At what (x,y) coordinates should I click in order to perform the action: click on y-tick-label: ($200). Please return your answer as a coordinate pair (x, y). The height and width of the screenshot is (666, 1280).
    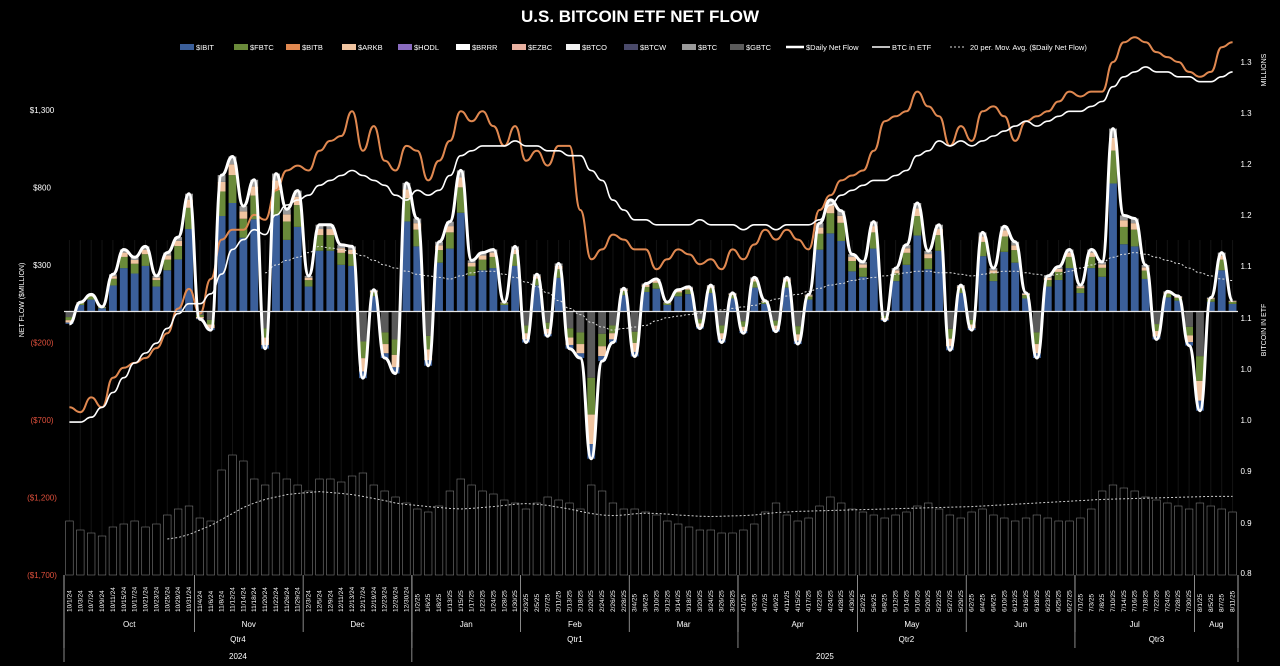
    Looking at the image, I should click on (41, 343).